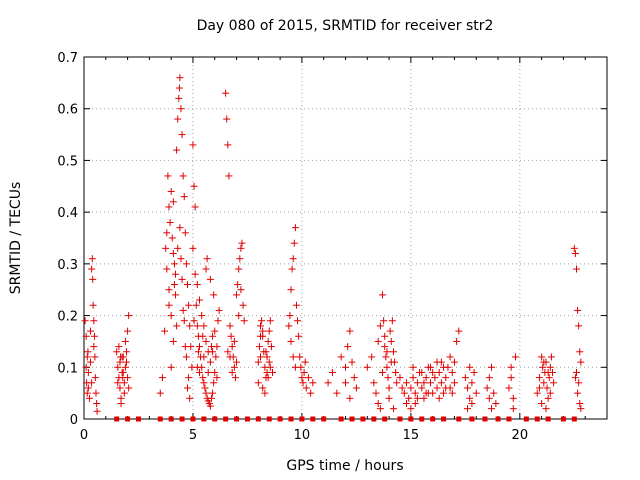 This screenshot has height=480, width=640. What do you see at coordinates (16, 238) in the screenshot?
I see `y-axis-title: SRMTID / TECUs` at bounding box center [16, 238].